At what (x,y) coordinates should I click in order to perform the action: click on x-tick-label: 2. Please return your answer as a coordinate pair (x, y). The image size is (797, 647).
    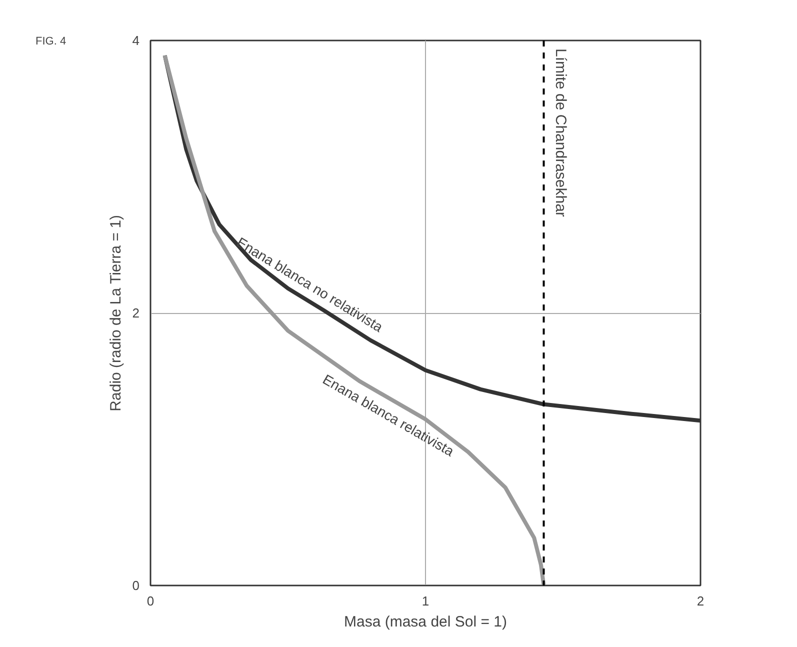
    Looking at the image, I should click on (700, 601).